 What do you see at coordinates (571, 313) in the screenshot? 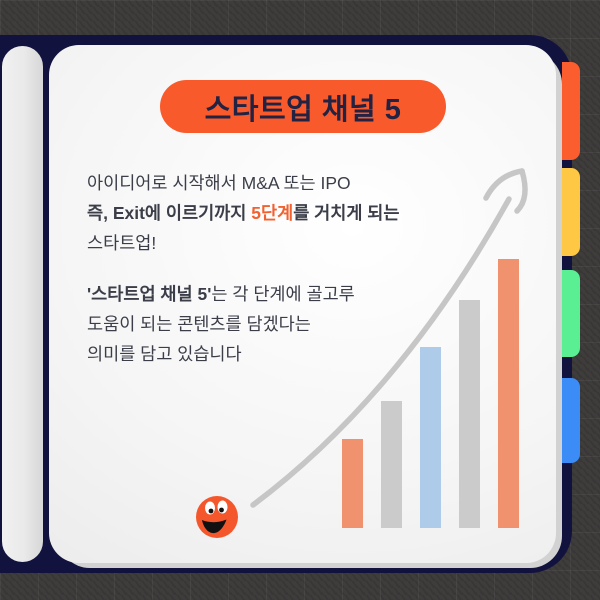
I see `bookmark-tab-green` at bounding box center [571, 313].